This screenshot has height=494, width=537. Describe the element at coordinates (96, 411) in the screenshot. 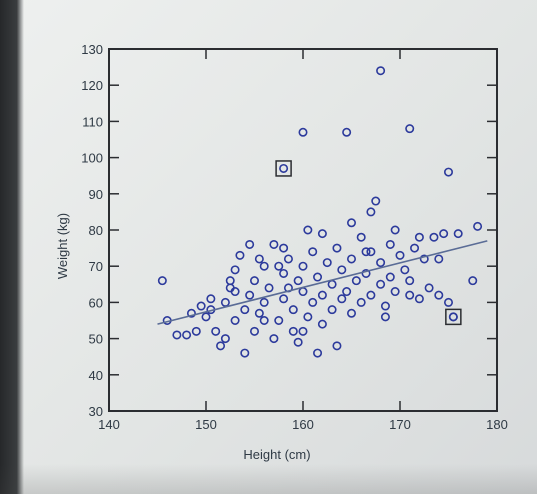

I see `y-tick-label: 30` at that location.